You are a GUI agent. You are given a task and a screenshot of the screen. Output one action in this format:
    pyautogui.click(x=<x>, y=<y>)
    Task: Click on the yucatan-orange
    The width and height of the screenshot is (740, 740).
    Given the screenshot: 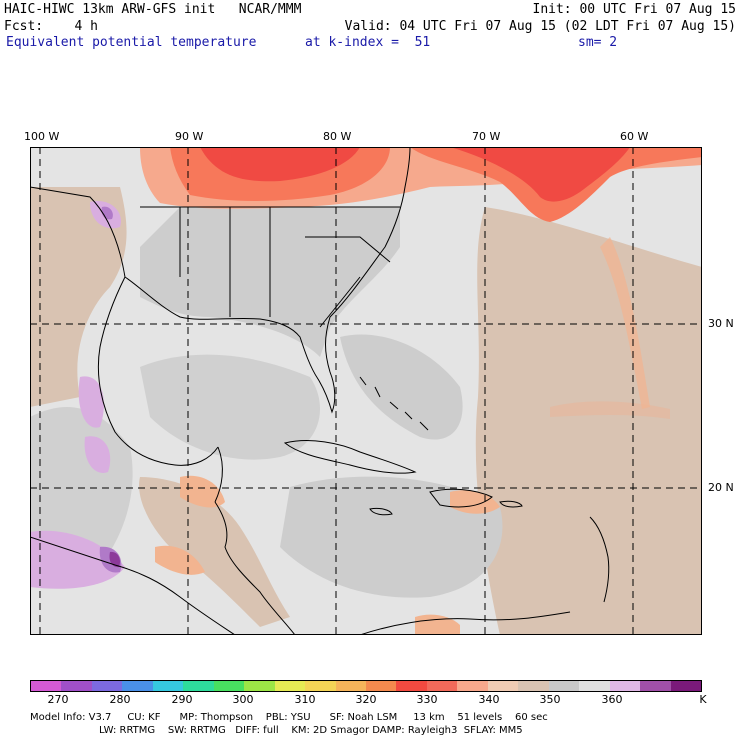 What is the action you would take?
    pyautogui.click(x=202, y=491)
    